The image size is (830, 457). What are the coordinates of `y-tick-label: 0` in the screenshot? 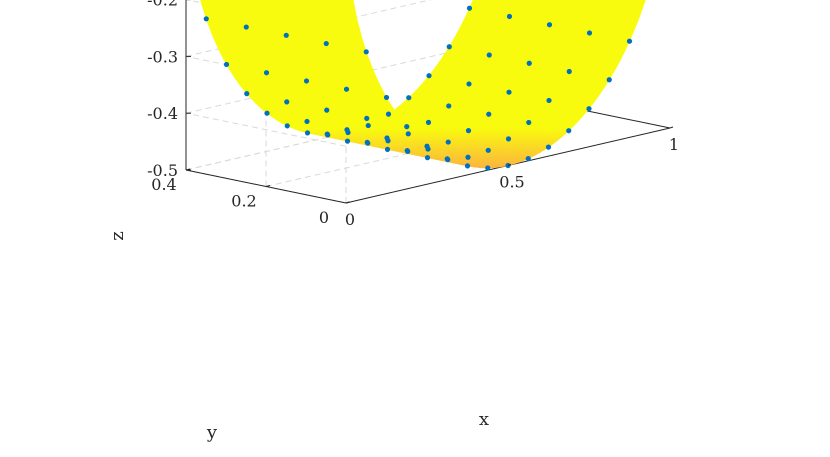 It's located at (324, 217).